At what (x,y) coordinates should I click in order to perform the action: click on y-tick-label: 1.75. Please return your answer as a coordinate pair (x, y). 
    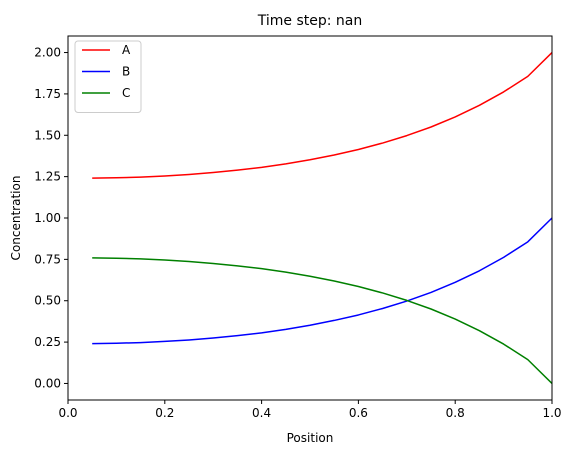
    Looking at the image, I should click on (47, 94).